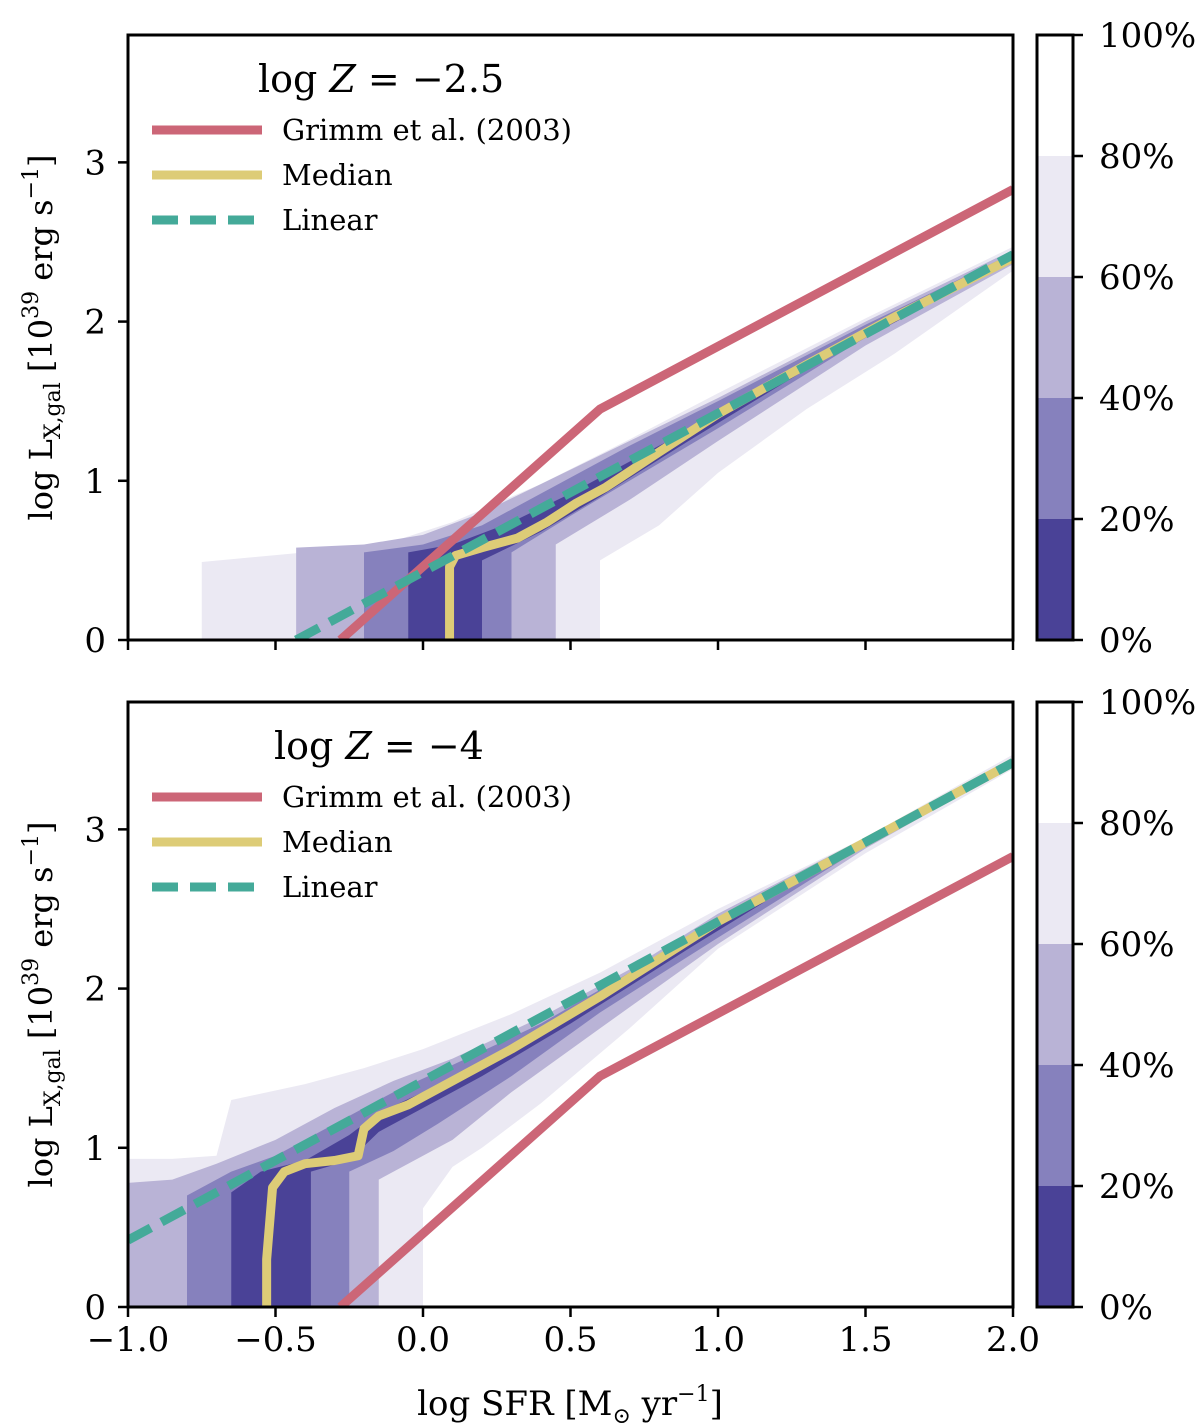 This screenshot has height=1425, width=1200. I want to click on x-tick: 0.0, so click(423, 1333).